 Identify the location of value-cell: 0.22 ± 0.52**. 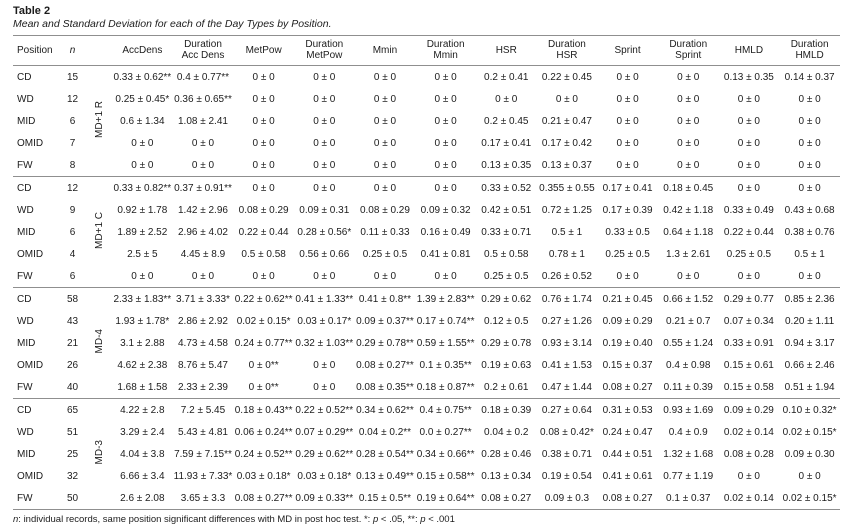
(324, 410).